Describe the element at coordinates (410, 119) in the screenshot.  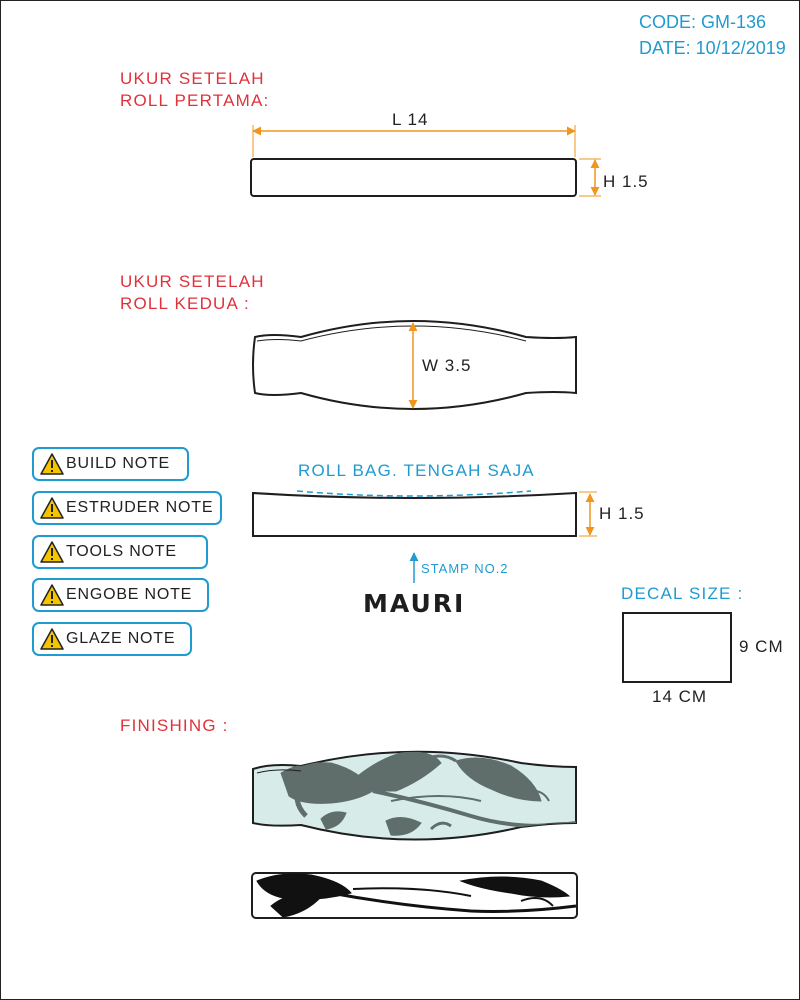
I see `length-label: L 14` at that location.